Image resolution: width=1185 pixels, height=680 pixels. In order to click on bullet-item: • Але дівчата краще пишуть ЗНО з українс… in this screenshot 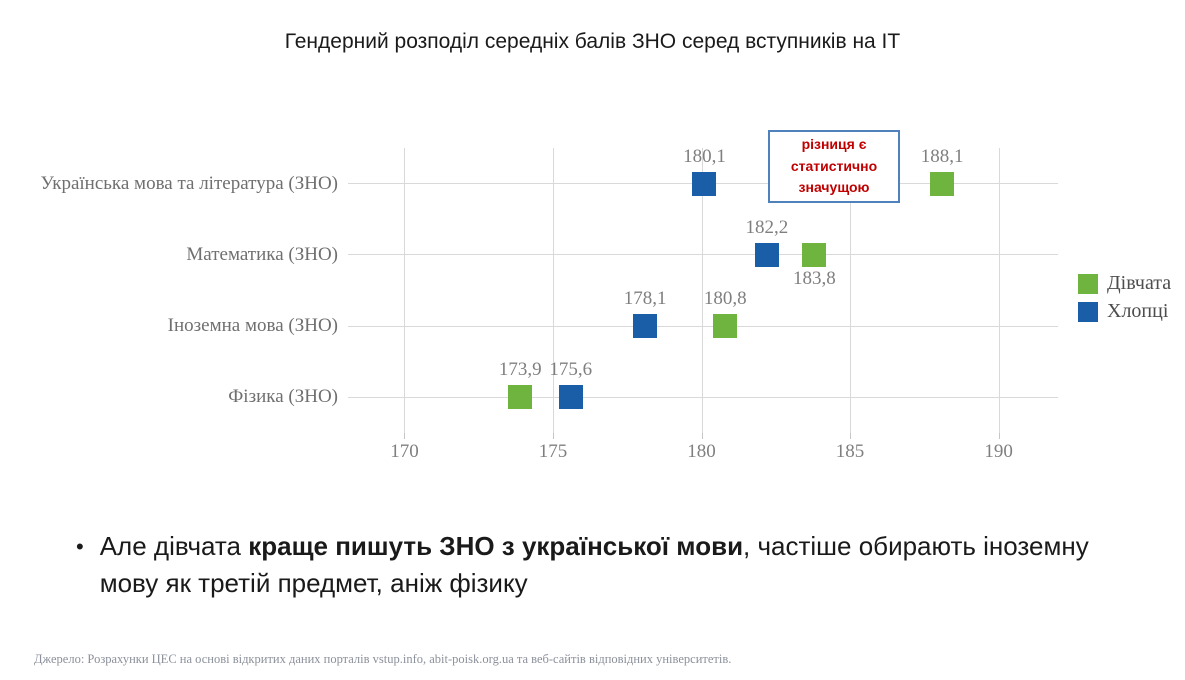, I will do `click(606, 565)`.